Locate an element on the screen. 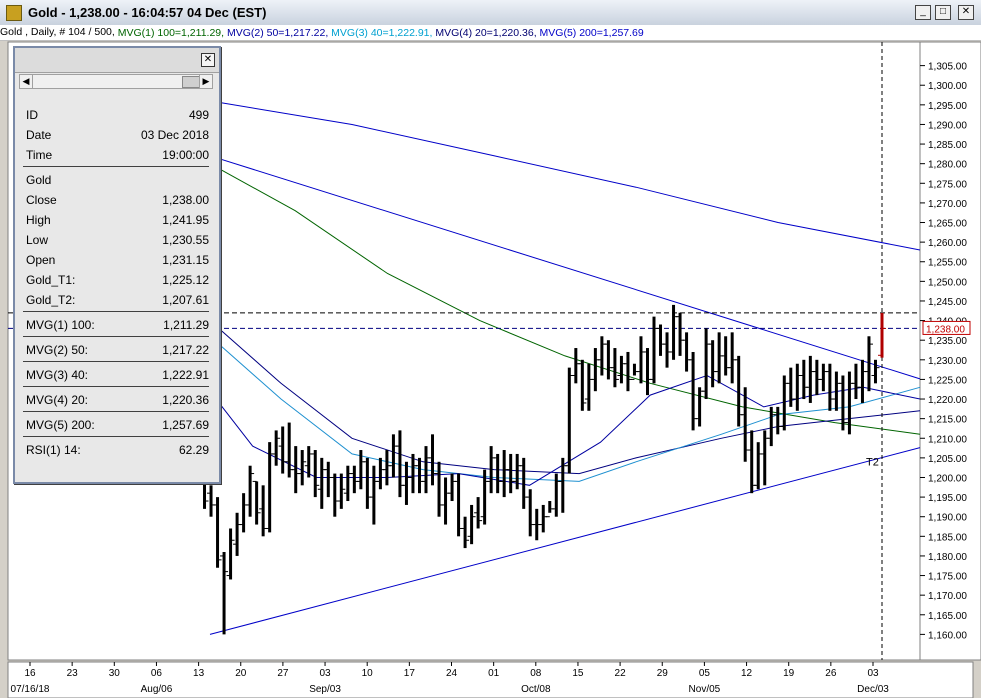 The height and width of the screenshot is (698, 981). x-month-label: Dec/03 is located at coordinates (873, 689).